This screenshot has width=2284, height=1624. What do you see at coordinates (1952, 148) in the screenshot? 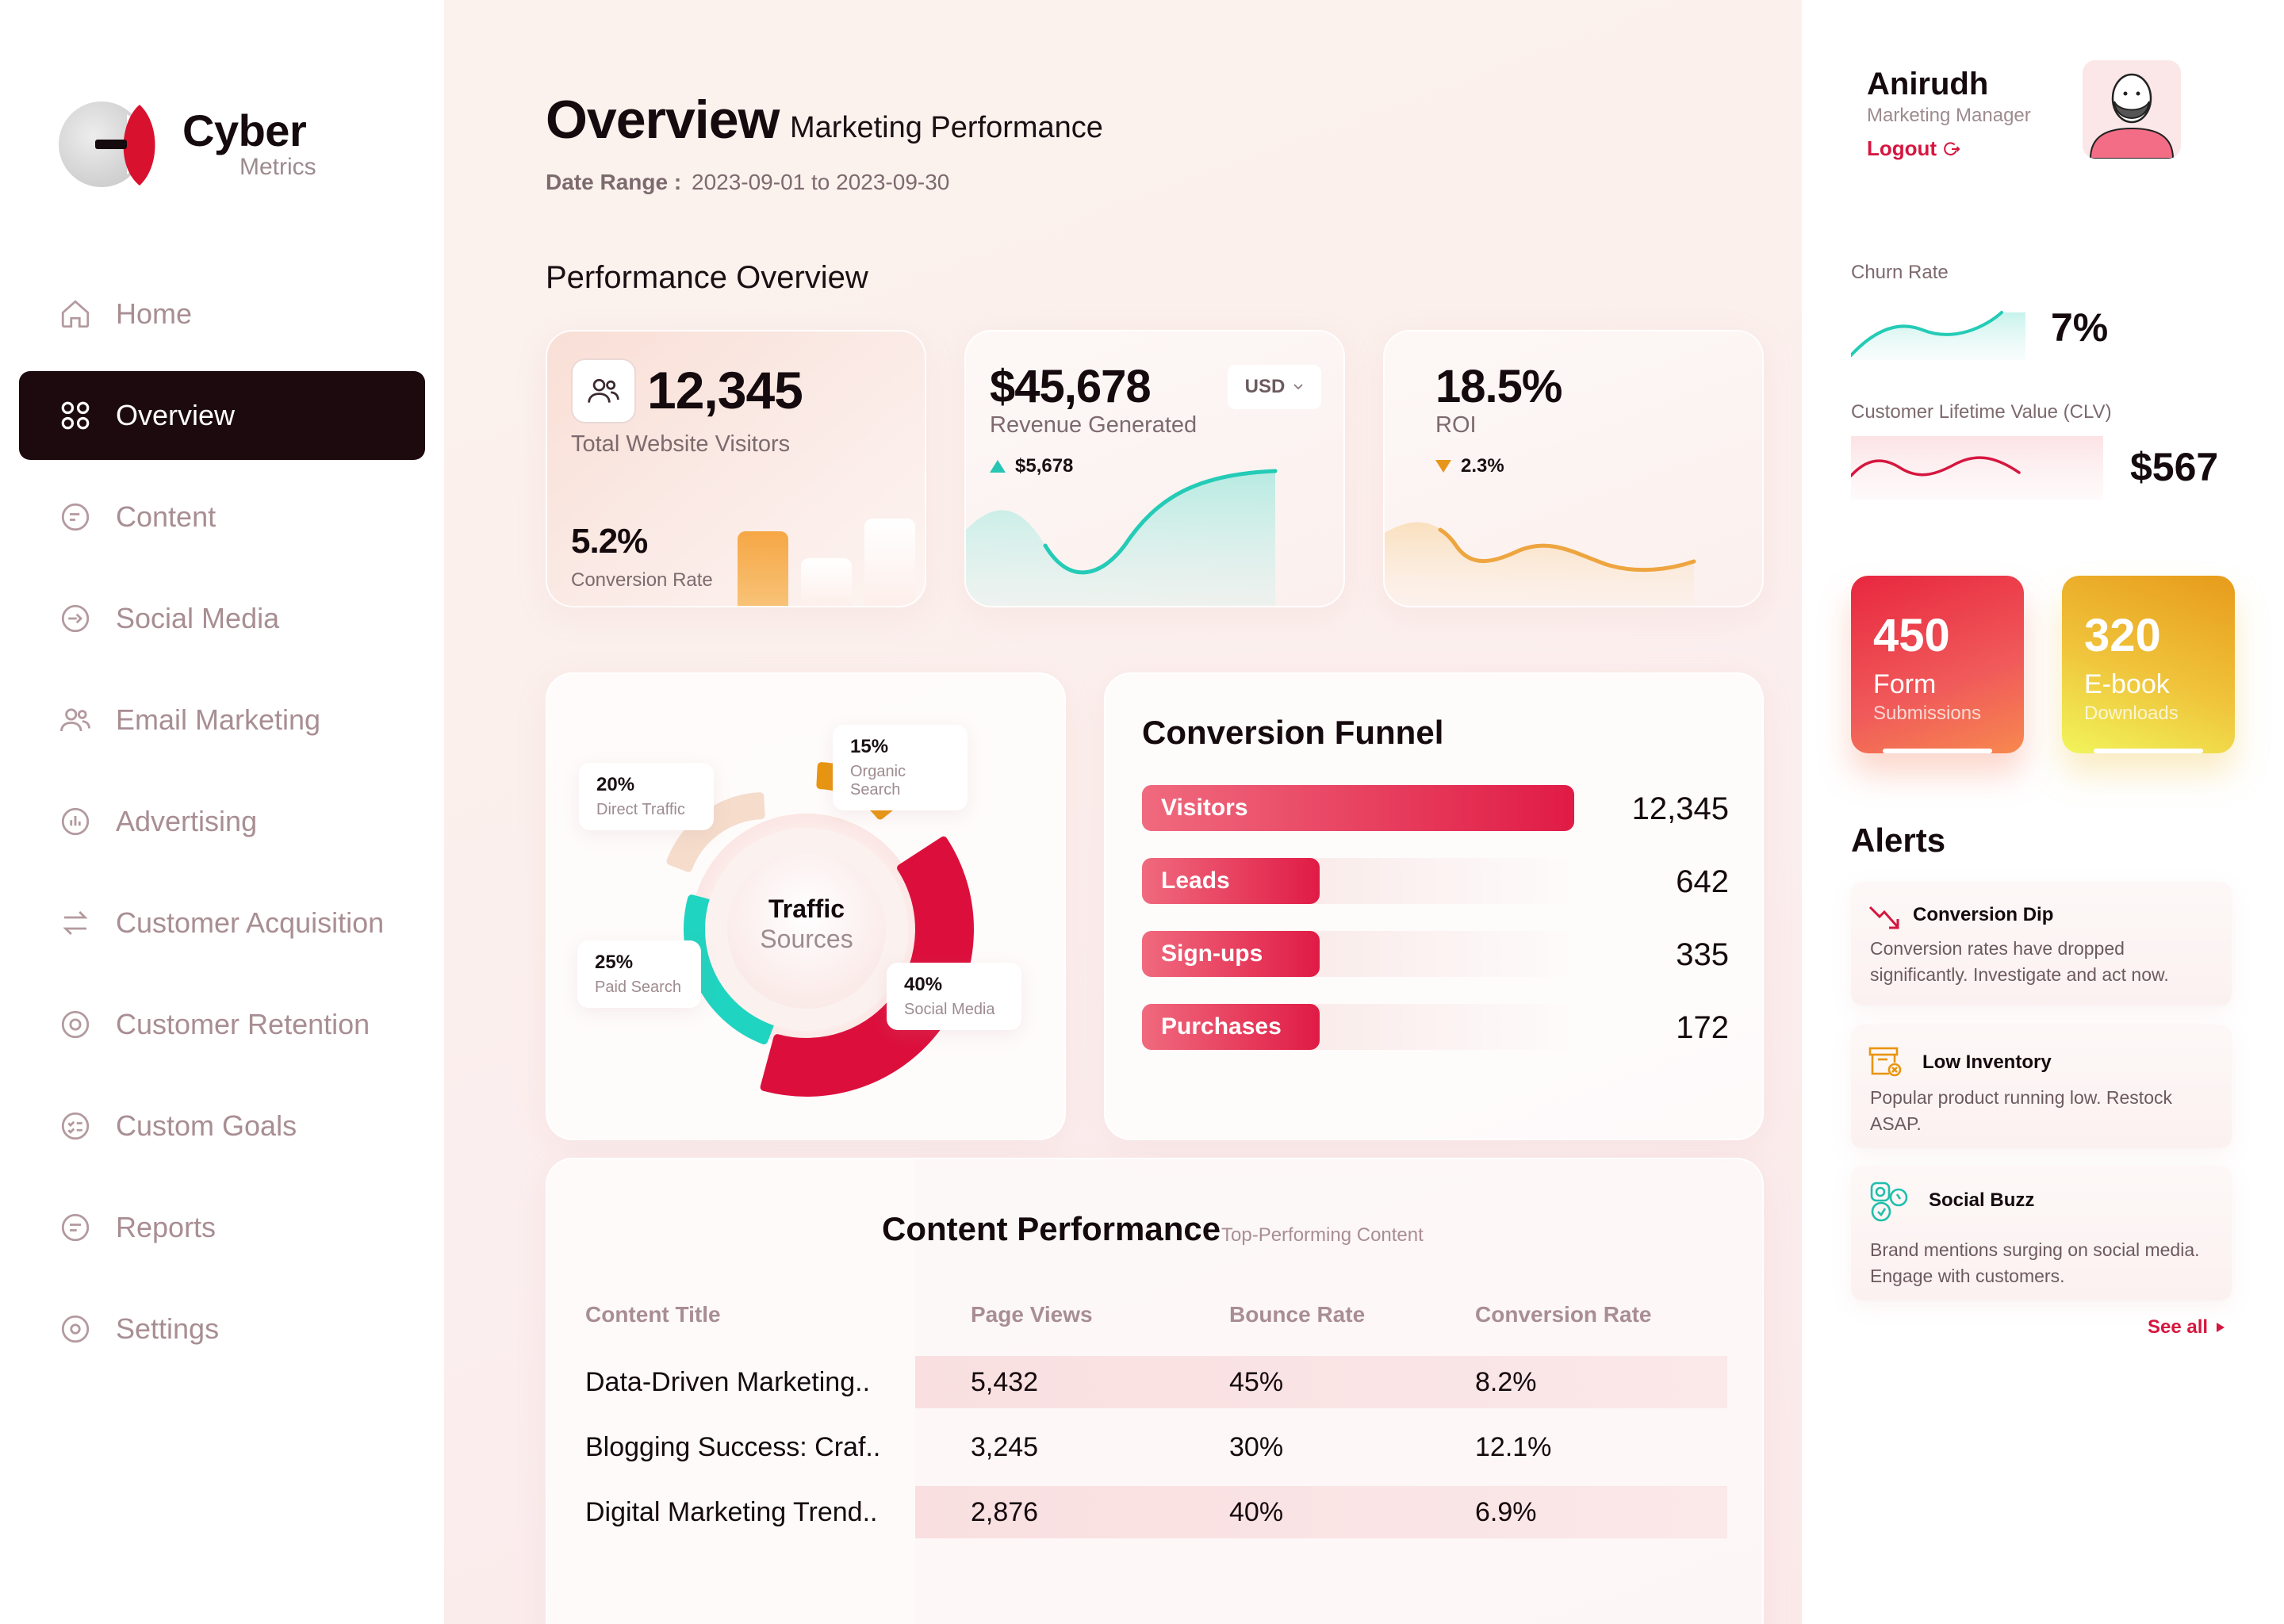
I see `logout-icon` at bounding box center [1952, 148].